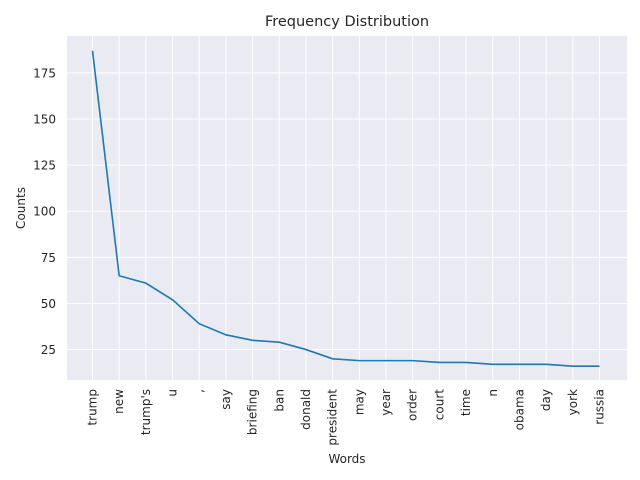  What do you see at coordinates (386, 402) in the screenshot?
I see `x-tick-label: year` at bounding box center [386, 402].